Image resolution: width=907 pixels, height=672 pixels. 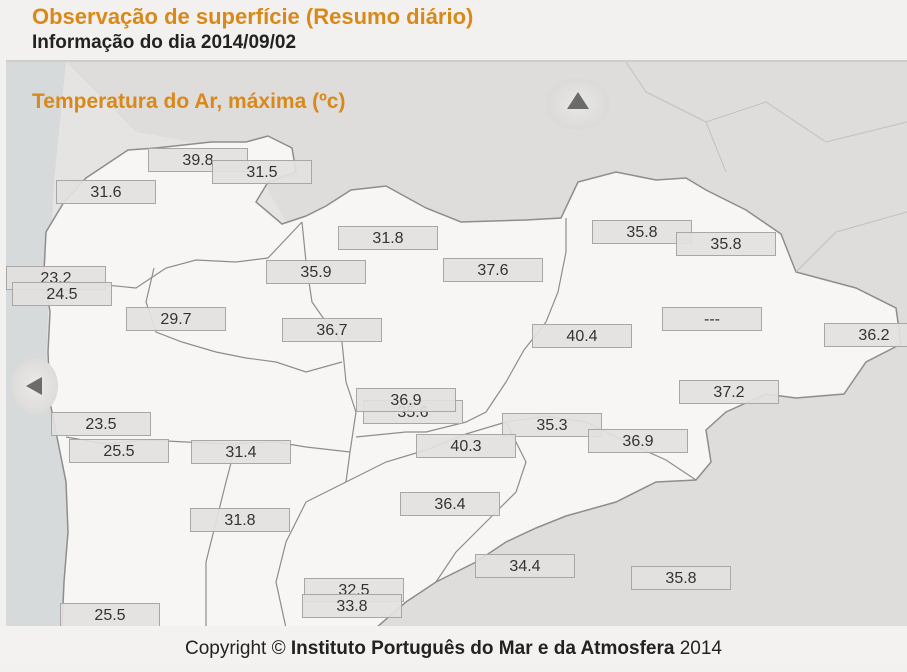 I want to click on station-value: 33.8, so click(x=352, y=606).